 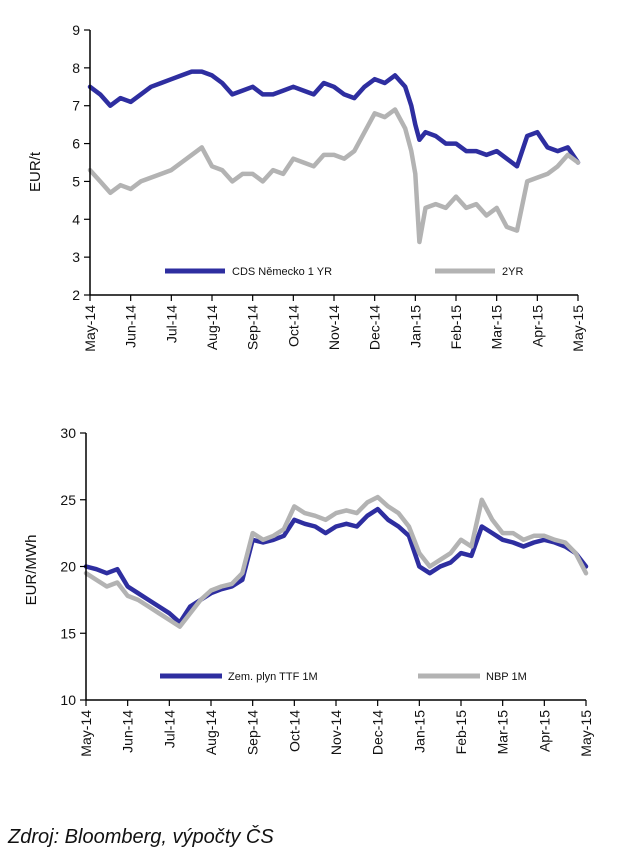 What do you see at coordinates (141, 837) in the screenshot?
I see `source-note: Zdroj: Bloomberg, výpočty ČS` at bounding box center [141, 837].